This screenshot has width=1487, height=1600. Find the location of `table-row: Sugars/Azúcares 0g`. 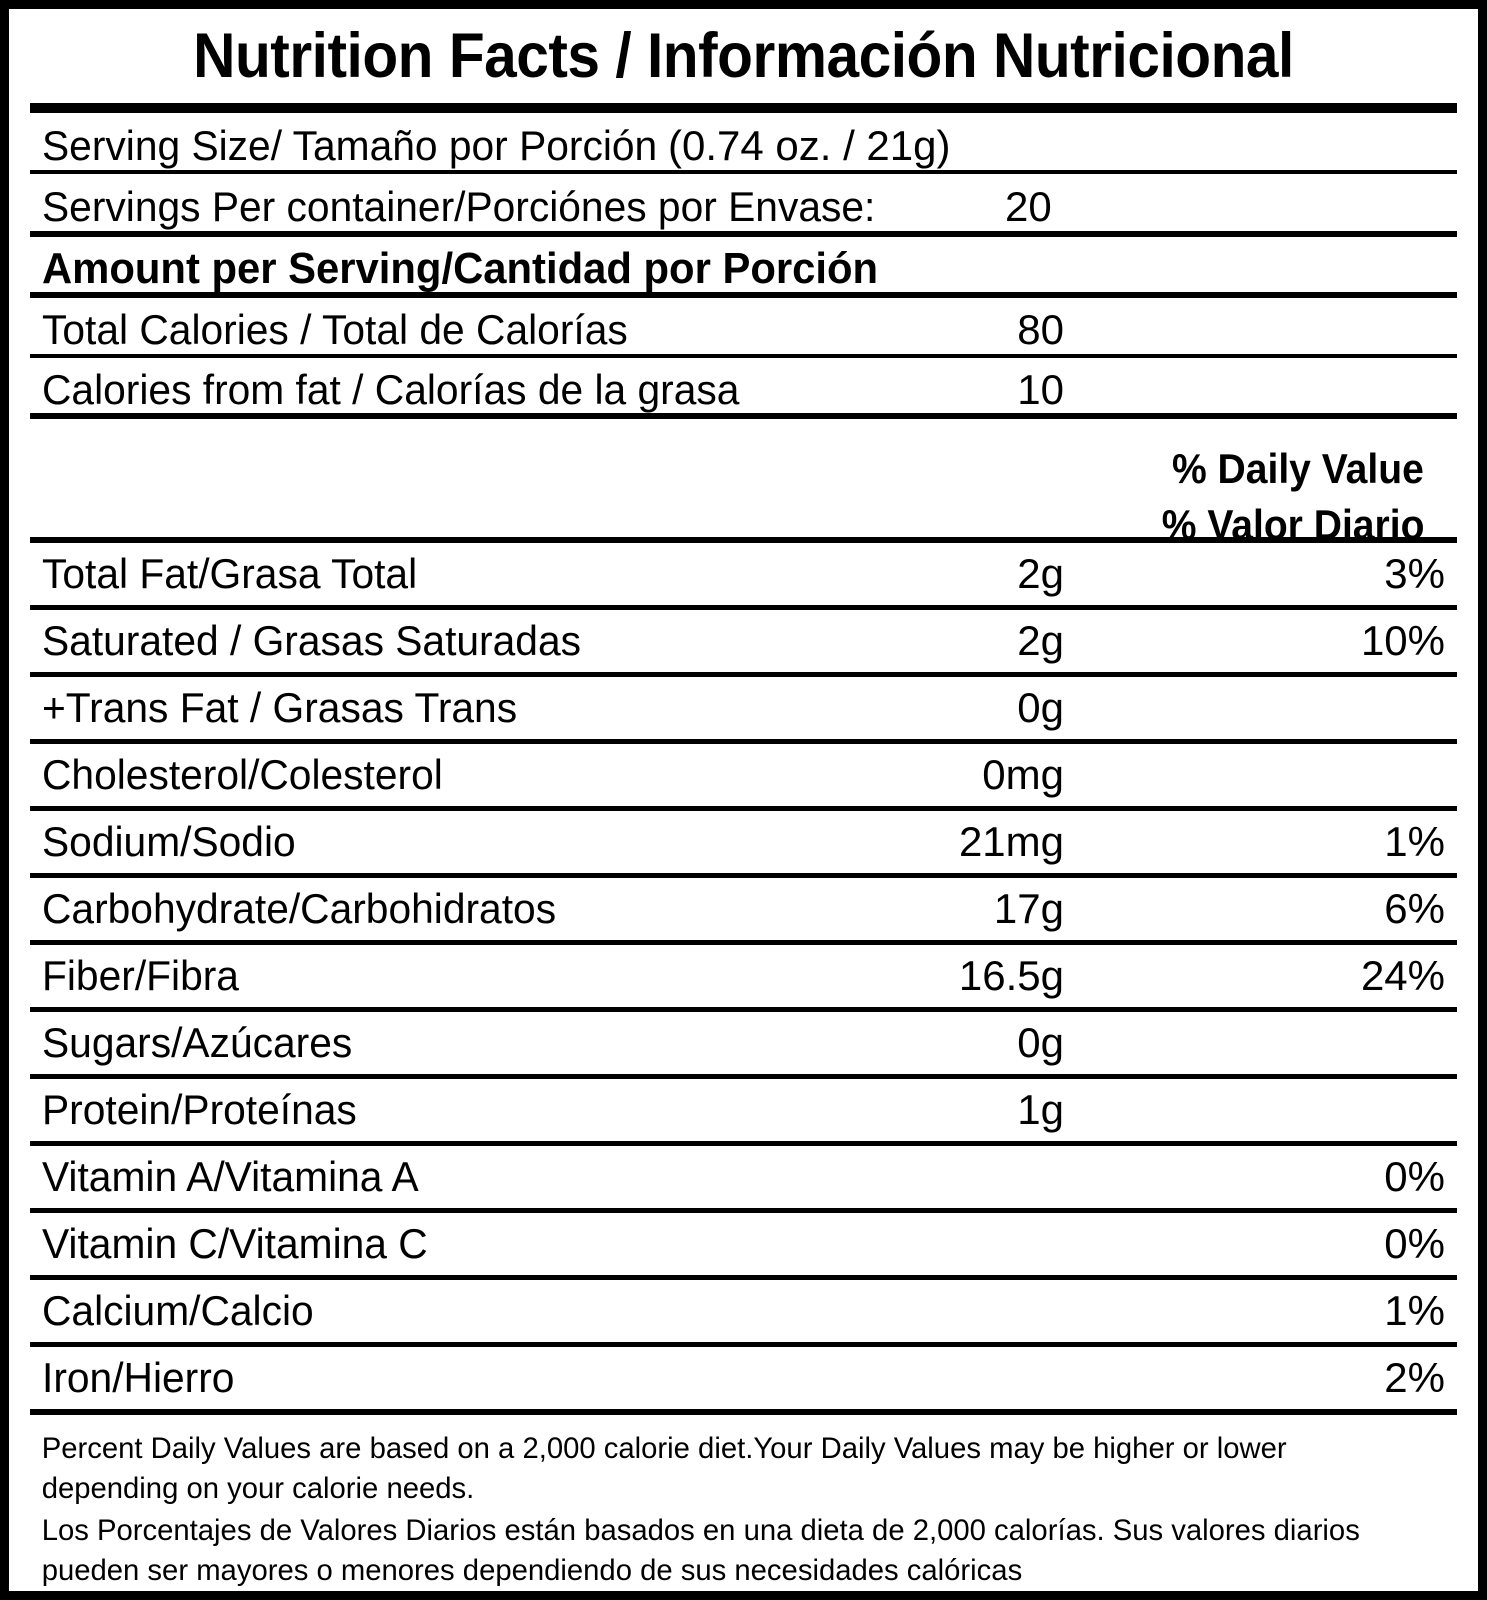

table-row: Sugars/Azúcares 0g is located at coordinates (743, 1043).